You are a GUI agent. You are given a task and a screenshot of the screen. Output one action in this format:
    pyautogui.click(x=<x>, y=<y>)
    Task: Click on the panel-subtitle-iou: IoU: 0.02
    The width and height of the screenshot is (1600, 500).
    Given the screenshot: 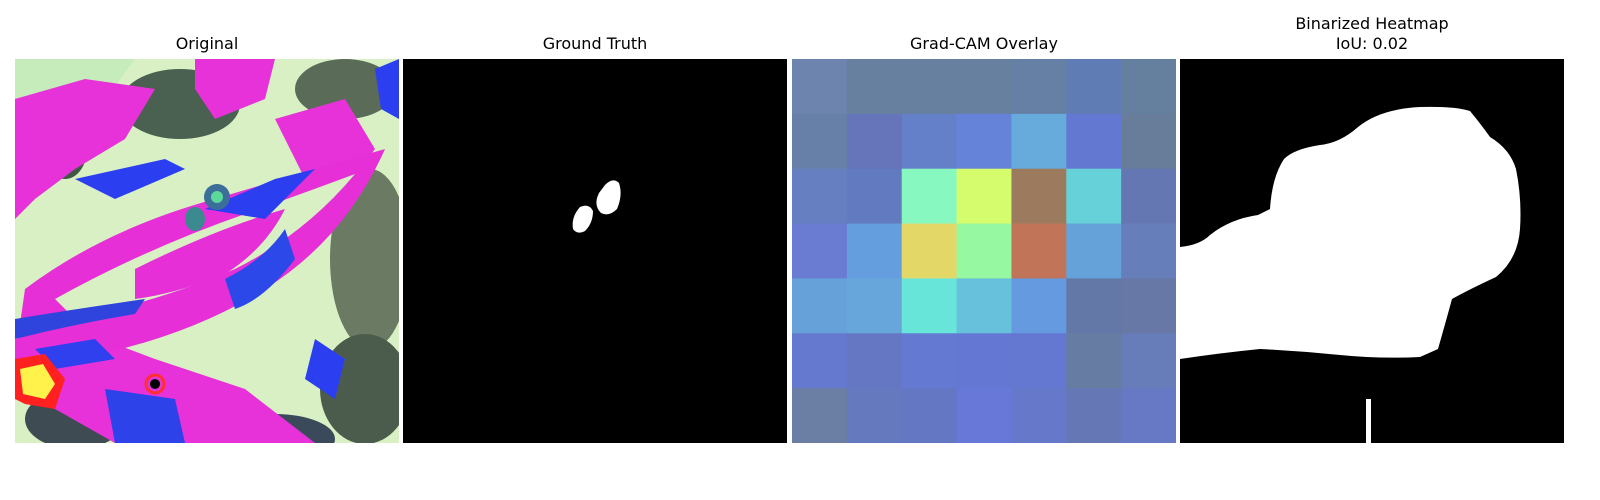 What is the action you would take?
    pyautogui.click(x=1372, y=43)
    